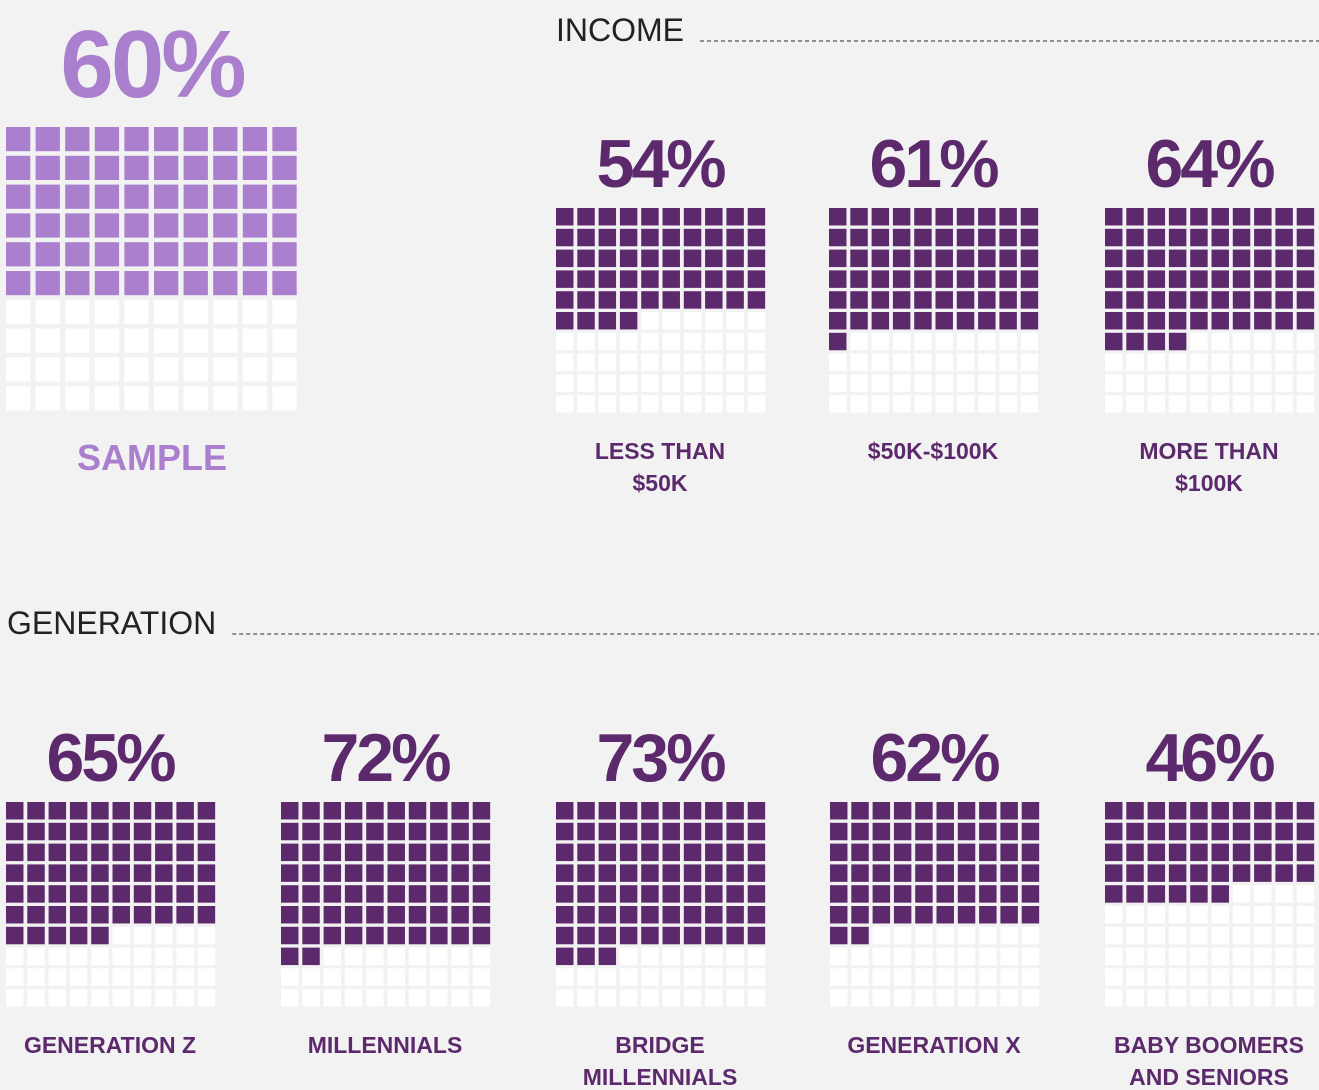 Image resolution: width=1319 pixels, height=1090 pixels. What do you see at coordinates (386, 904) in the screenshot?
I see `waffle` at bounding box center [386, 904].